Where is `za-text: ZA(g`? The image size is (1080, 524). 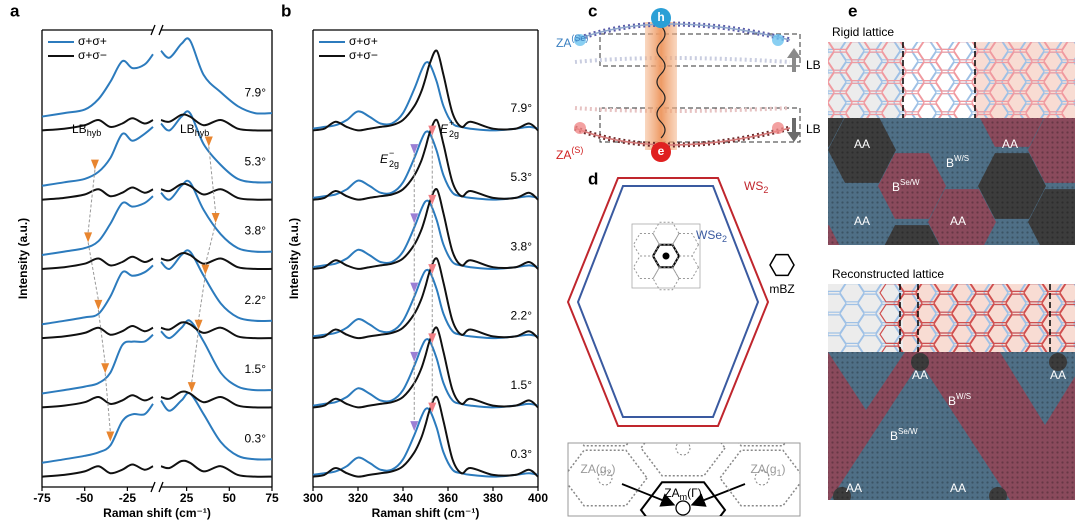
za-text: ZA(g is located at coordinates (593, 469).